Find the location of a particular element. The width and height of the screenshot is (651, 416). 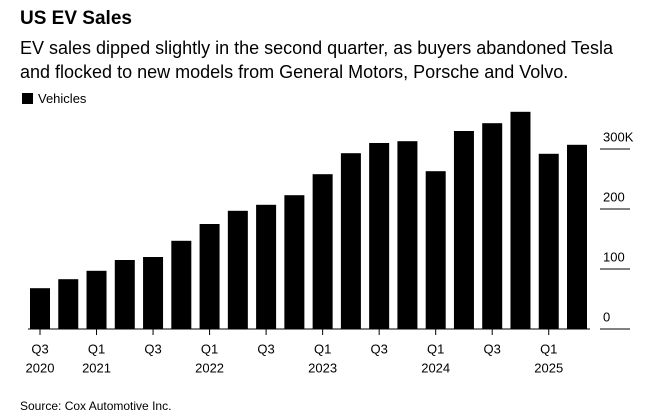

chart-title: US EV Sales is located at coordinates (76, 18).